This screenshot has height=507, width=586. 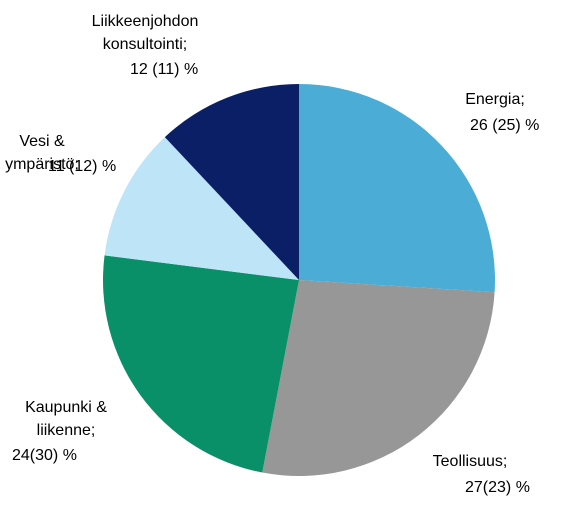 I want to click on slice-label: Vesi & ympäristö;, so click(x=42, y=153).